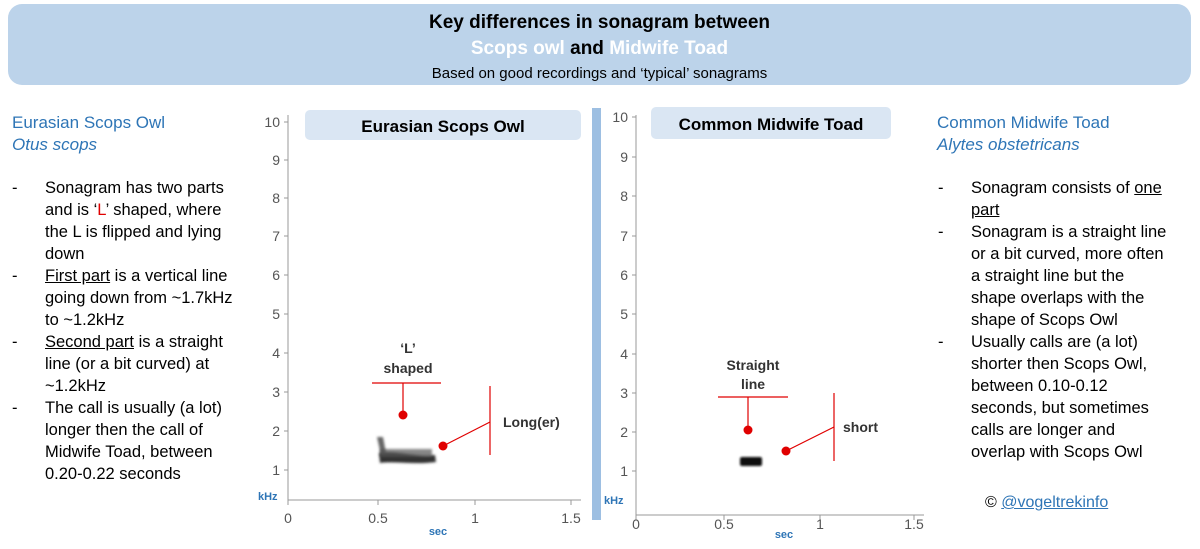 The width and height of the screenshot is (1200, 549). What do you see at coordinates (753, 384) in the screenshot?
I see `annotation-shape-line2: line` at bounding box center [753, 384].